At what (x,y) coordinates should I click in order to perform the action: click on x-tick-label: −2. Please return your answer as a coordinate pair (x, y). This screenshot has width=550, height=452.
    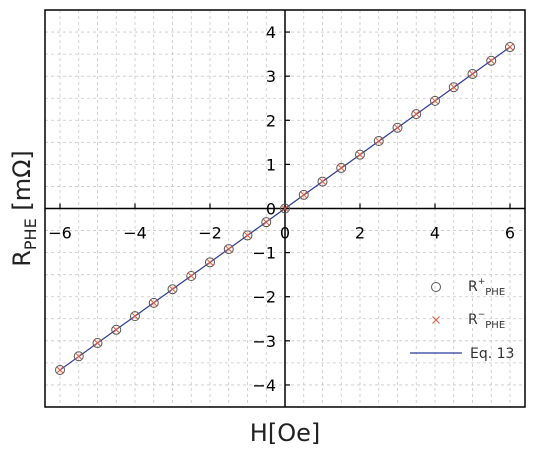
    Looking at the image, I should click on (210, 233).